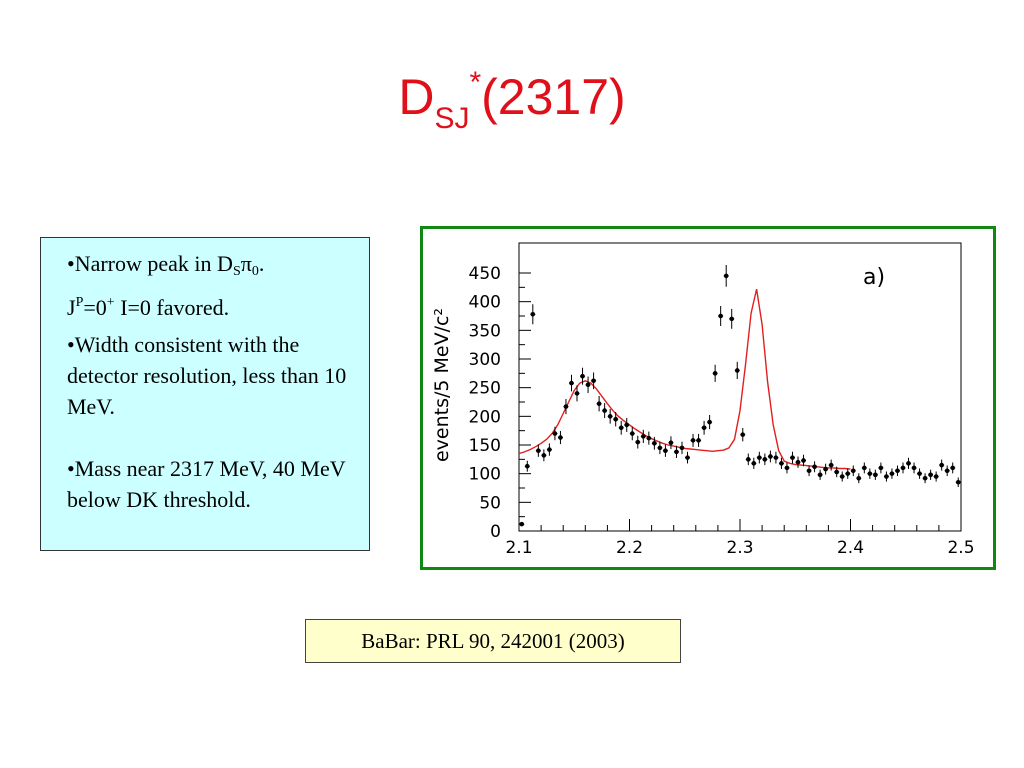  I want to click on points-layer, so click(740, 395).